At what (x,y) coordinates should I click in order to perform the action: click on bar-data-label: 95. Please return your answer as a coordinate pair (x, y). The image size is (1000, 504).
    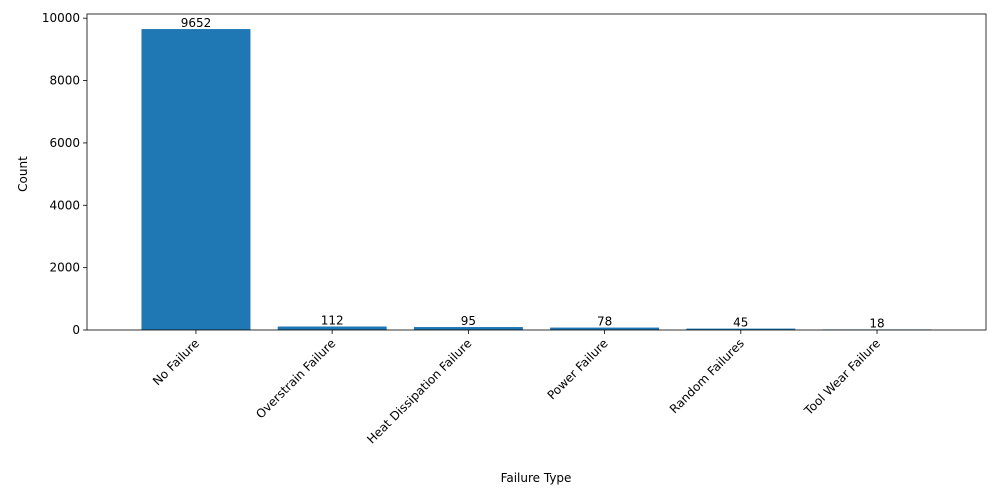
    Looking at the image, I should click on (468, 321).